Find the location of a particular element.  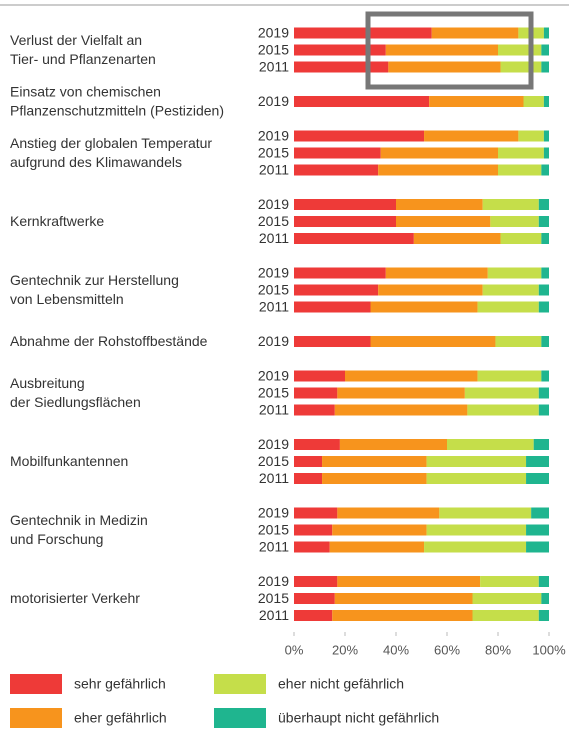

group-label: von Lebensmitteln is located at coordinates (67, 299).